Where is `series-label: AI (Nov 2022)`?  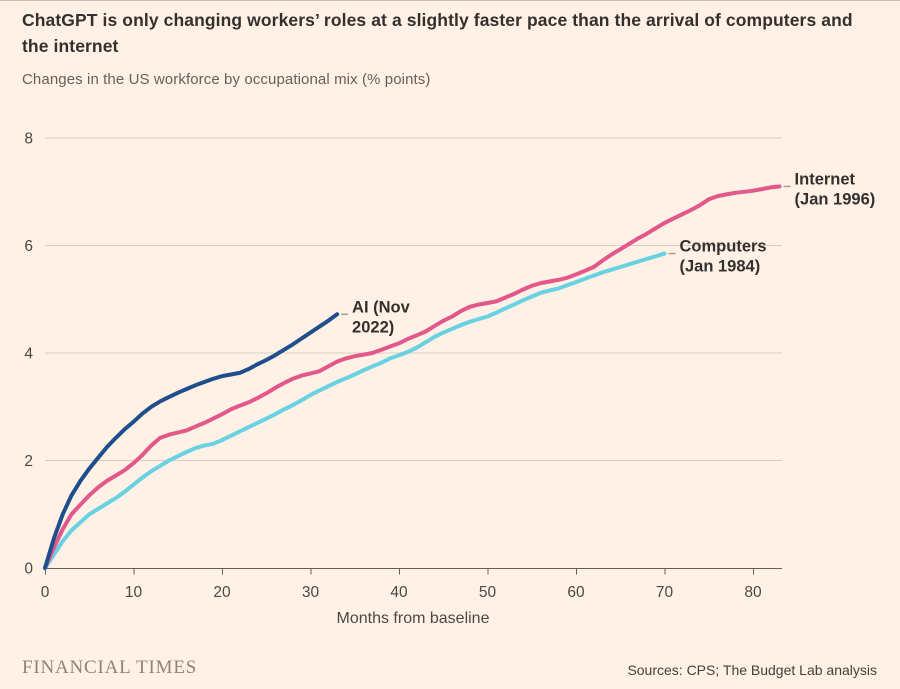
series-label: AI (Nov 2022) is located at coordinates (381, 317).